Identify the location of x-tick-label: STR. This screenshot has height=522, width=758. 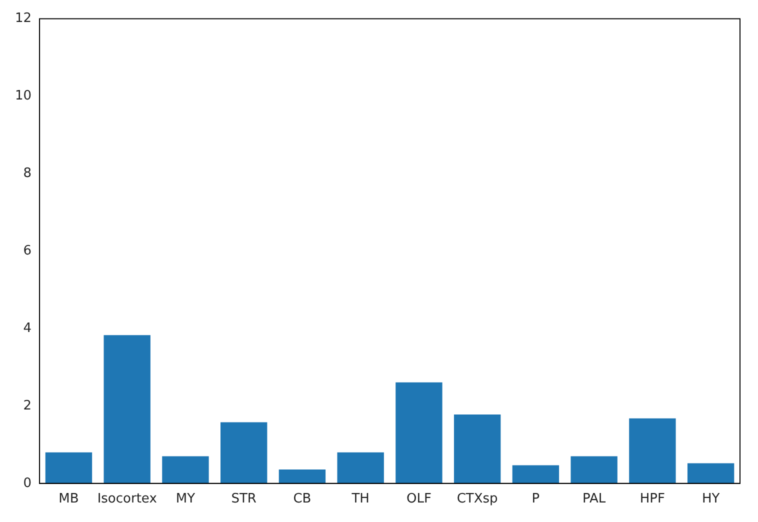
(243, 499).